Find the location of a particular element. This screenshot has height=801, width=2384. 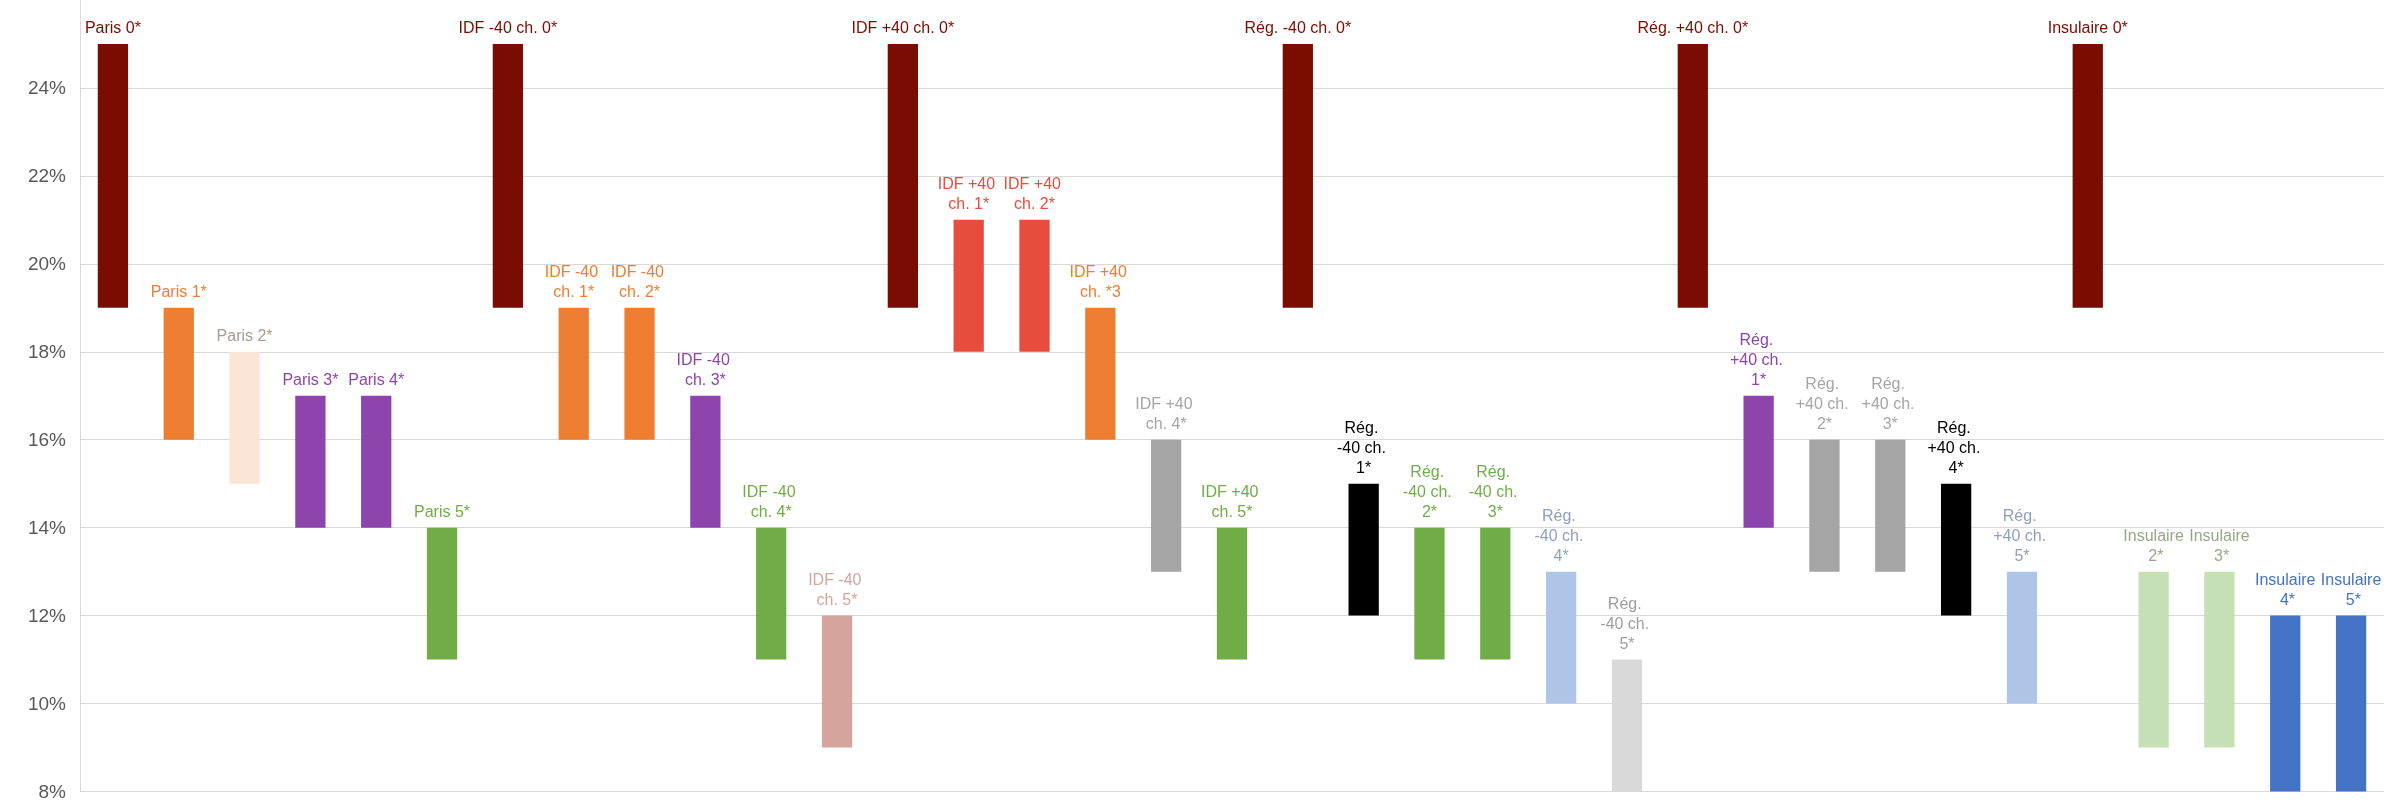

x-tick-label: IDF -40 ch. 2* is located at coordinates (639, 282).